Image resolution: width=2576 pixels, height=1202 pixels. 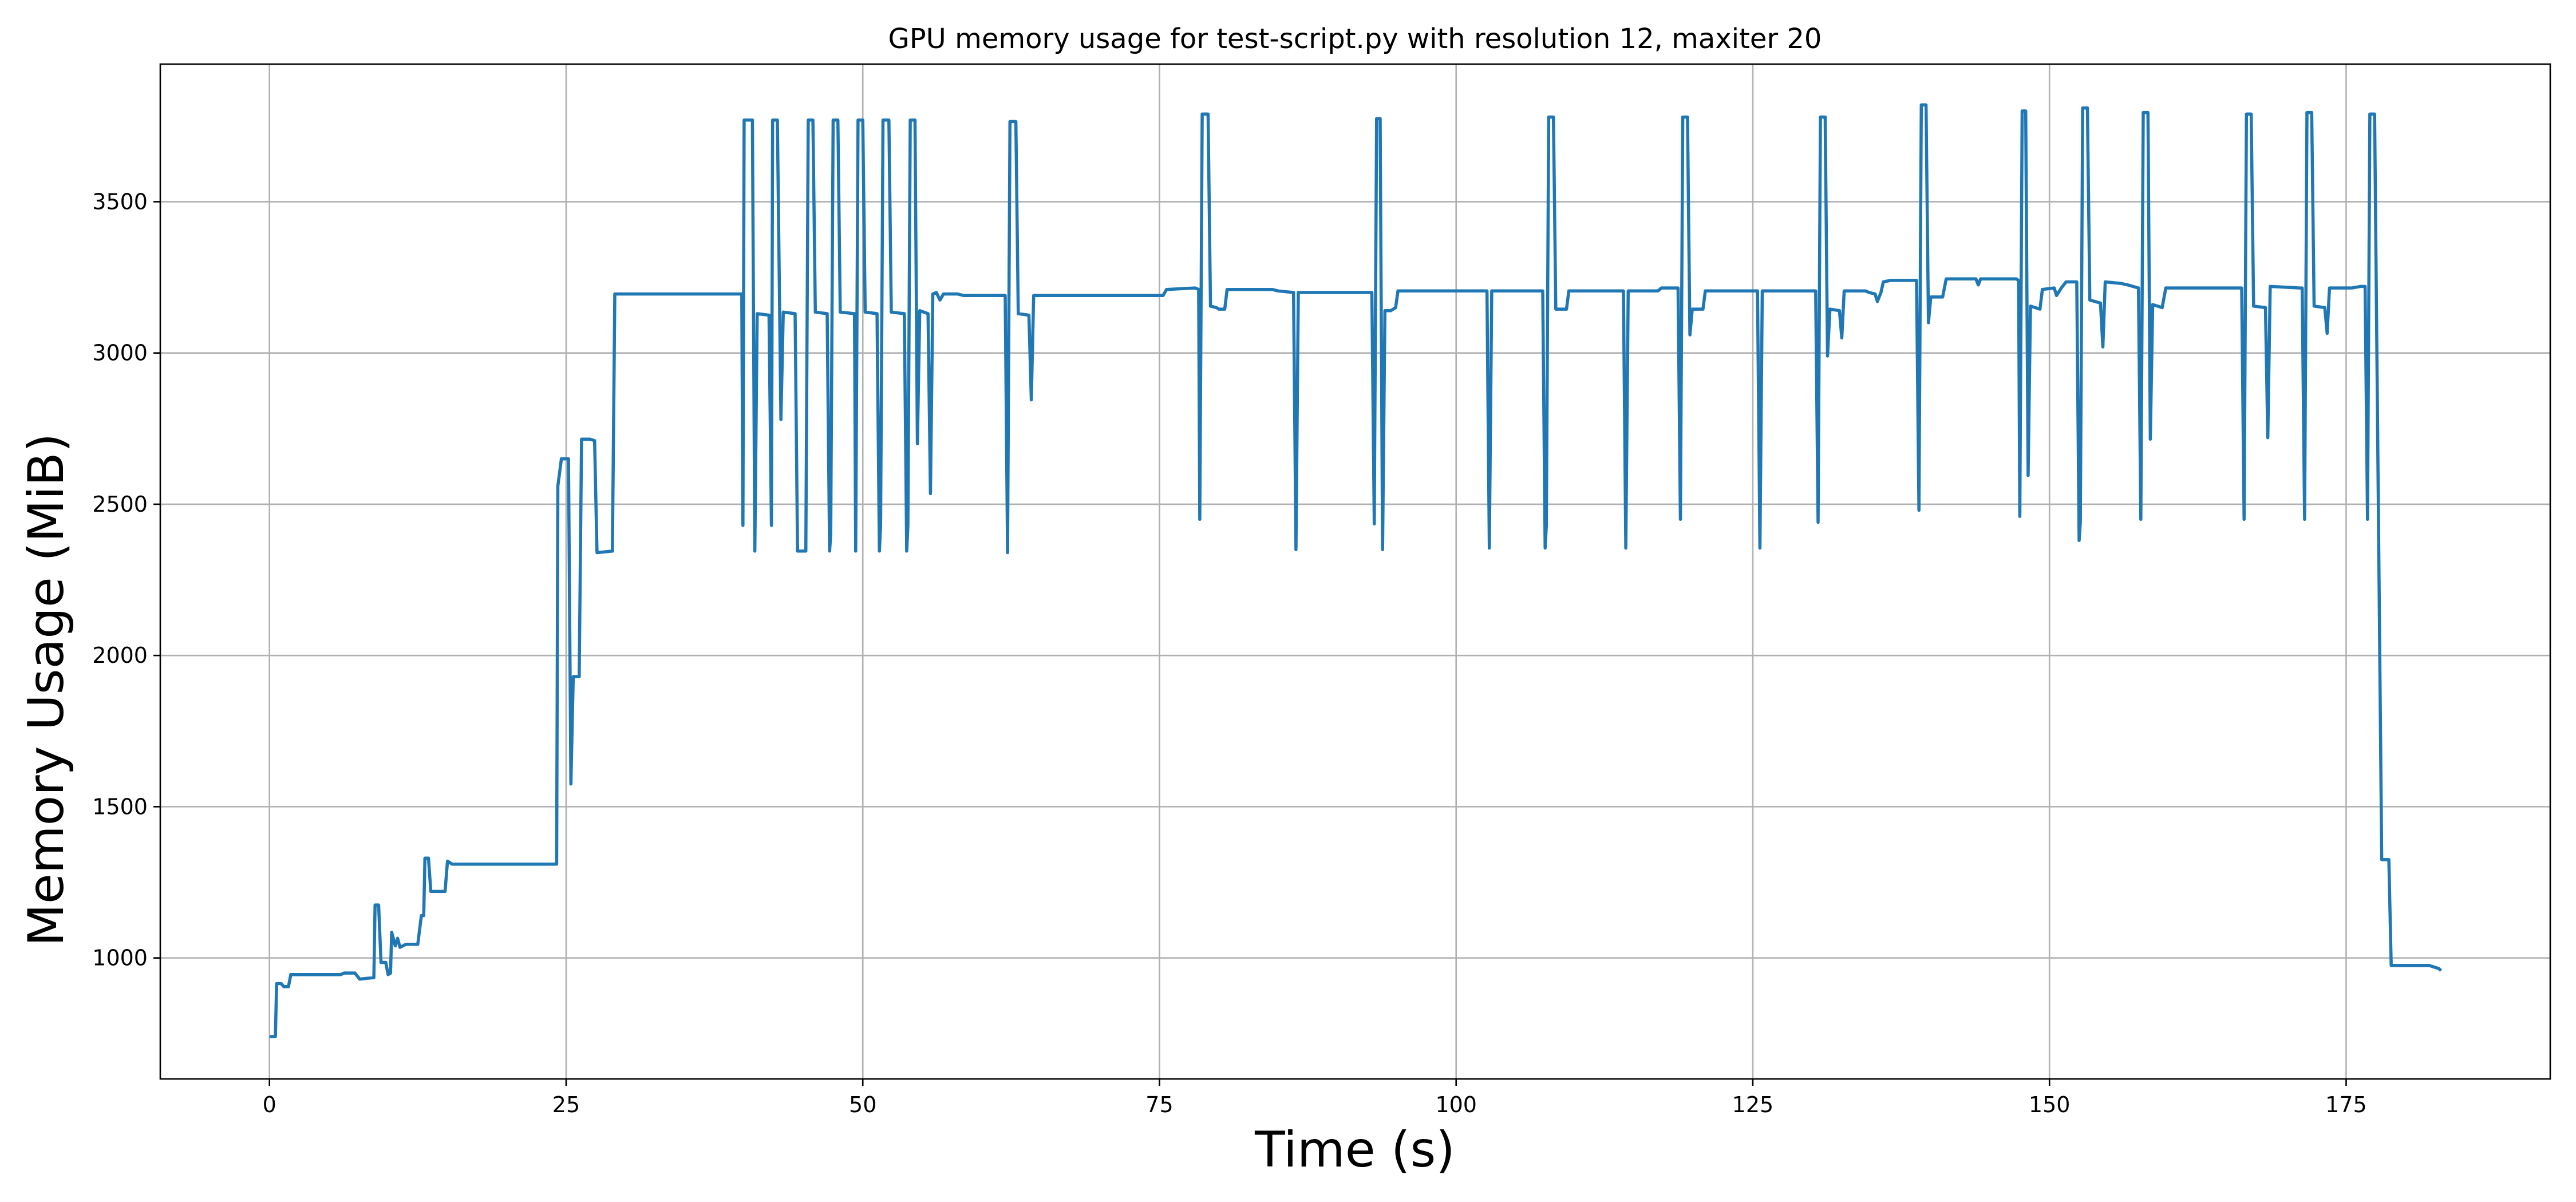 I want to click on y-axis-label: Memory Usage (MiB), so click(x=46, y=690).